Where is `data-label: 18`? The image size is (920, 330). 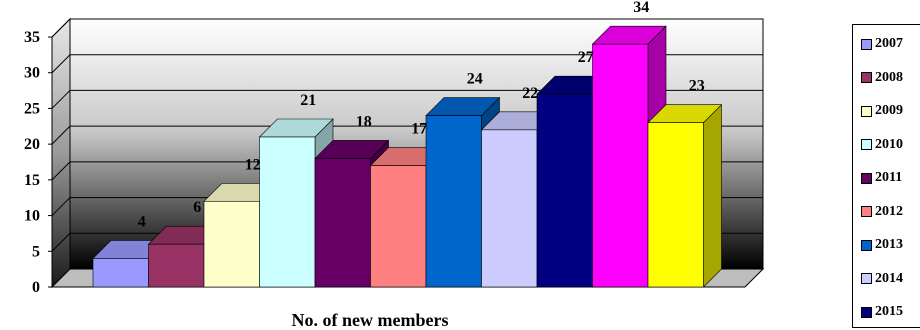 data-label: 18 is located at coordinates (364, 121).